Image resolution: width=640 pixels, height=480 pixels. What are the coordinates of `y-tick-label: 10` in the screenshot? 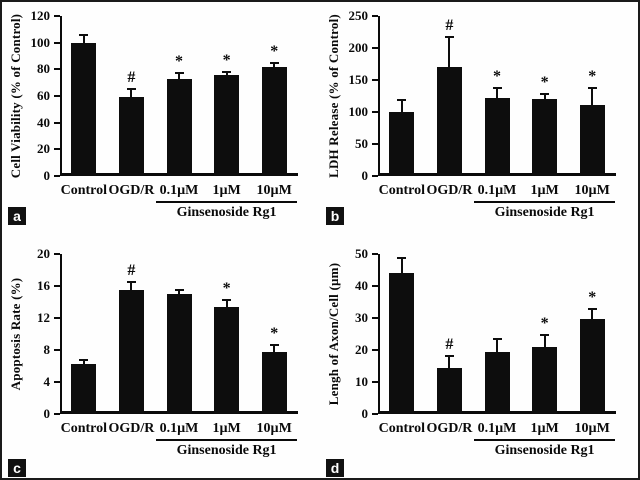 It's located at (361, 381).